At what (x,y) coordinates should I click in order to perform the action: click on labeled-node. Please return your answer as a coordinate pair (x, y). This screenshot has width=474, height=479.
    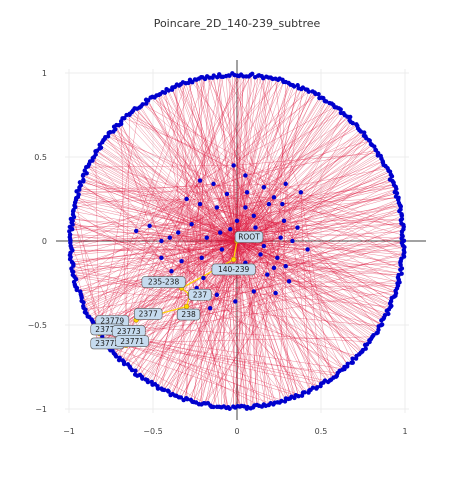
    Looking at the image, I should click on (233, 259).